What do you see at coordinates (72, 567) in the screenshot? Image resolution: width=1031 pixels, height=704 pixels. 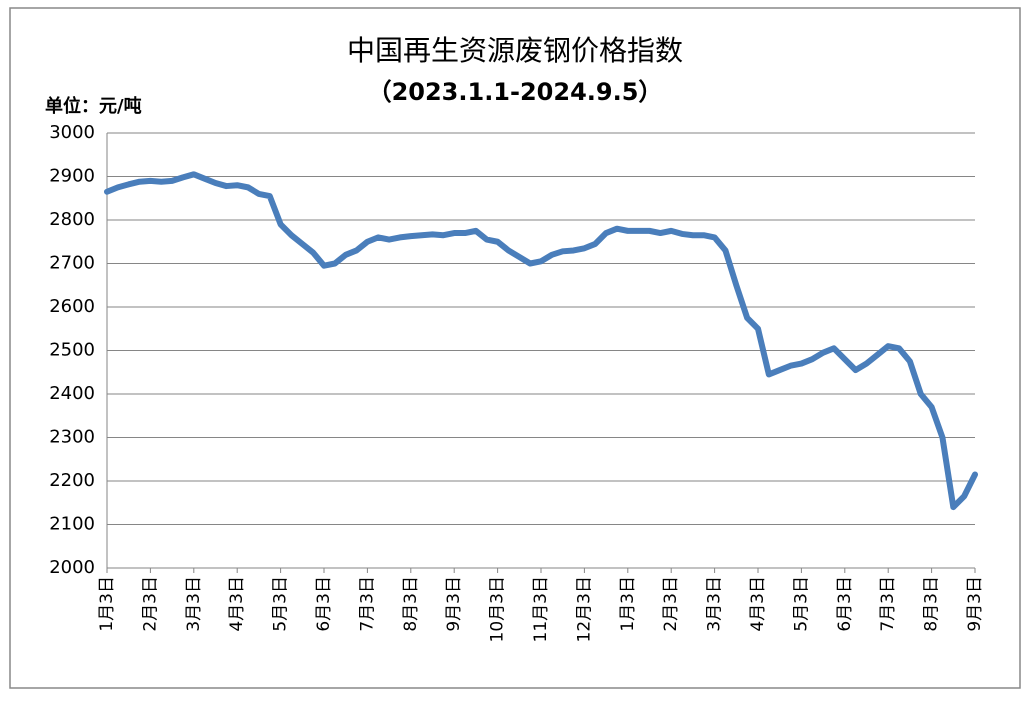 I see `y-tick-label: 2000` at bounding box center [72, 567].